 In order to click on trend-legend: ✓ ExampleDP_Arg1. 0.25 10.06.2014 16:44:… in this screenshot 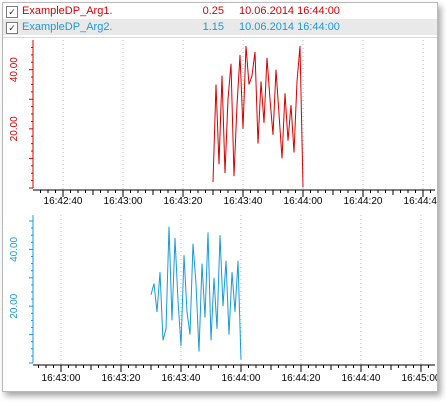, I will do `click(220, 20)`.